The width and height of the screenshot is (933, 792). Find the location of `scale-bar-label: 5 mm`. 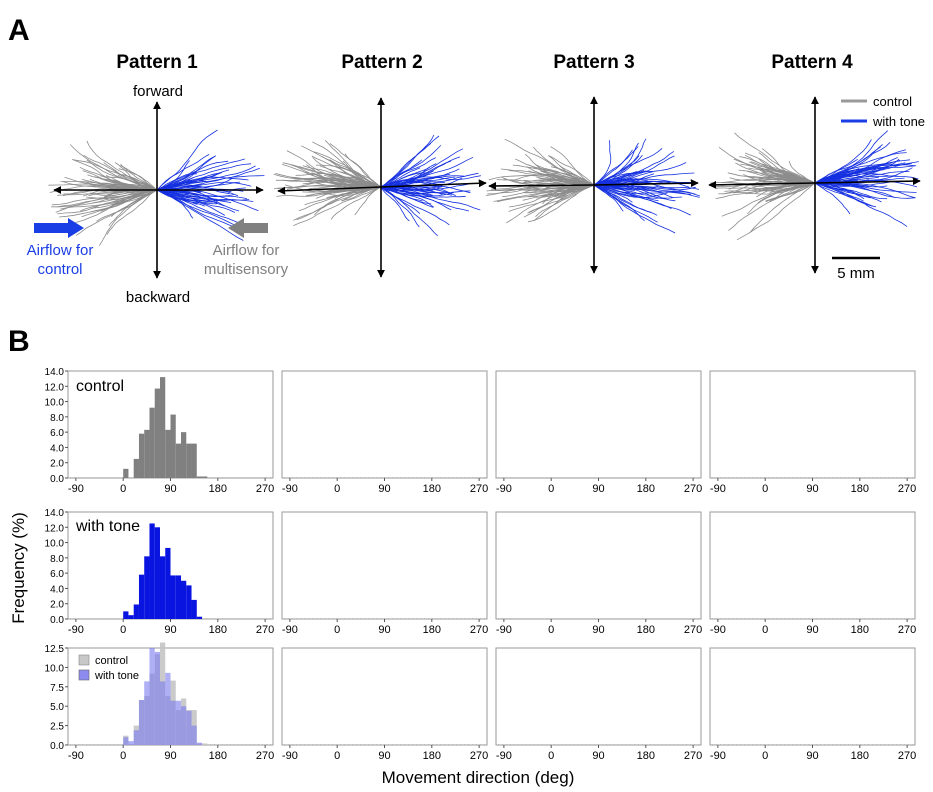

scale-bar-label: 5 mm is located at coordinates (856, 273).